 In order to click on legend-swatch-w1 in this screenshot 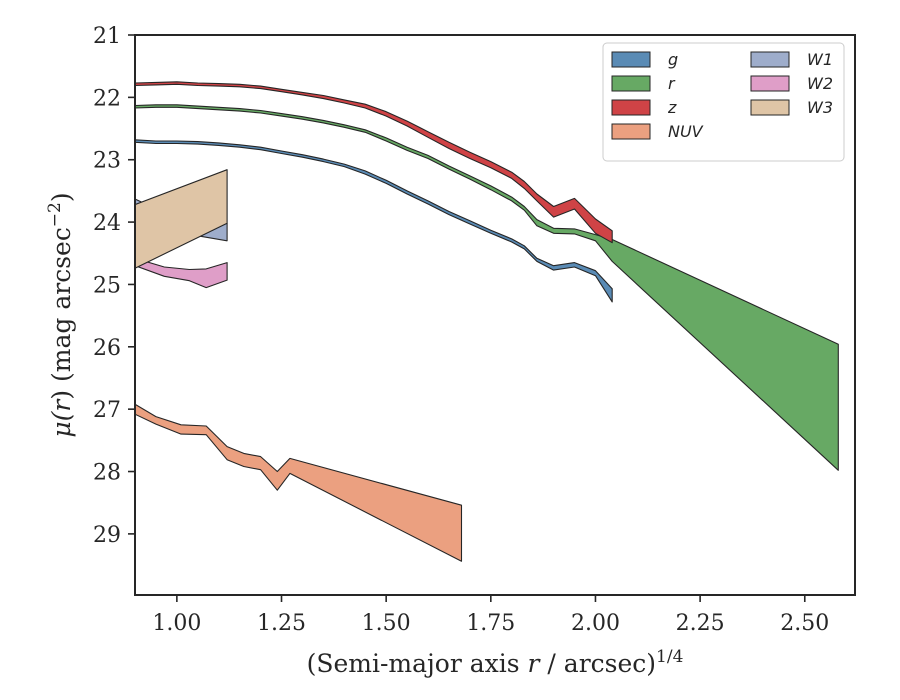, I will do `click(770, 59)`.